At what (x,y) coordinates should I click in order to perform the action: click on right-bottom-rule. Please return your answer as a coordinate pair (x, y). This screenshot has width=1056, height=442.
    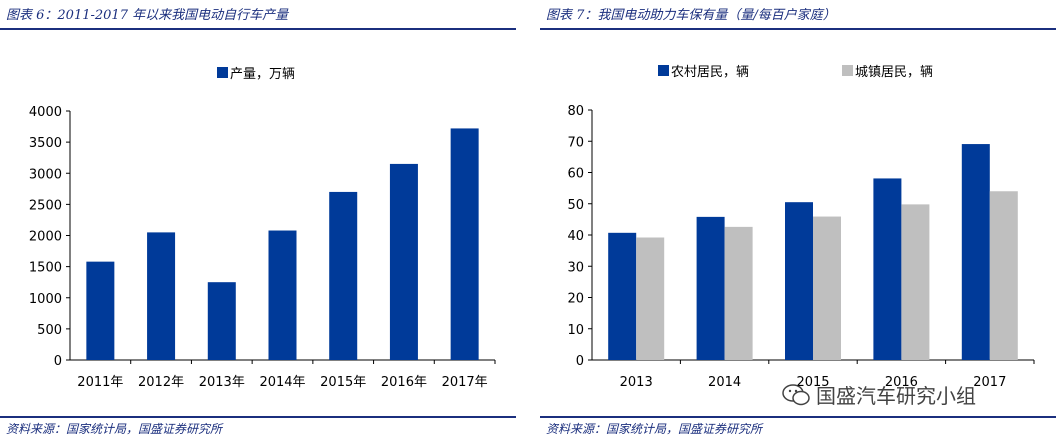
    Looking at the image, I should click on (798, 417).